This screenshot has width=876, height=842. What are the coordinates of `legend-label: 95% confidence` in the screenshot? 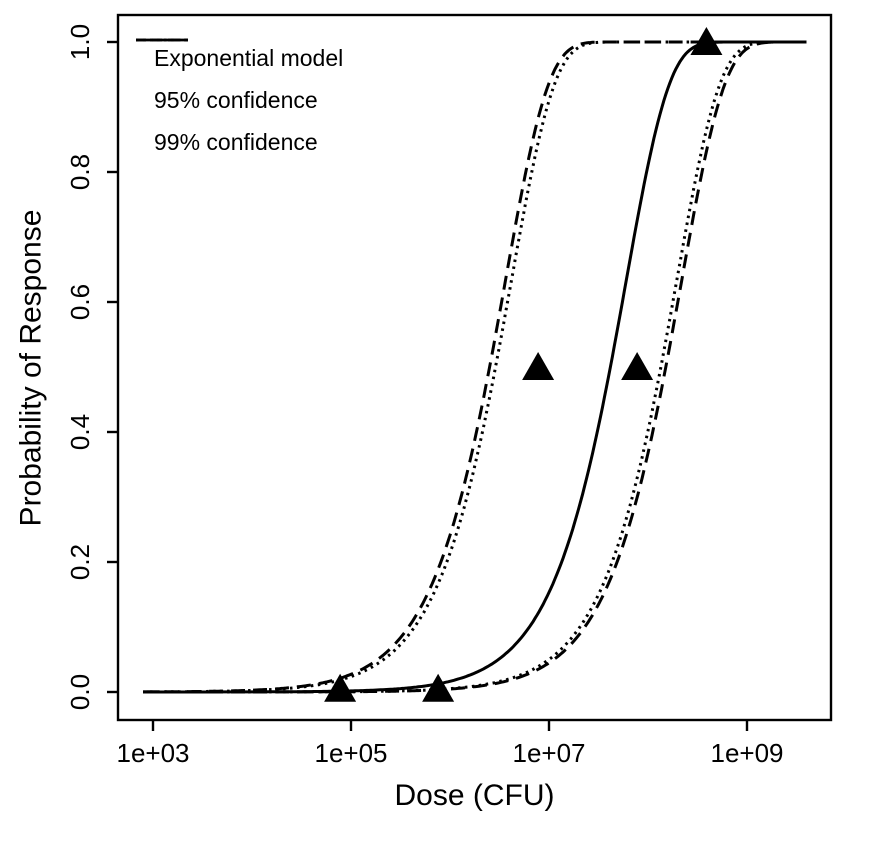 It's located at (236, 99).